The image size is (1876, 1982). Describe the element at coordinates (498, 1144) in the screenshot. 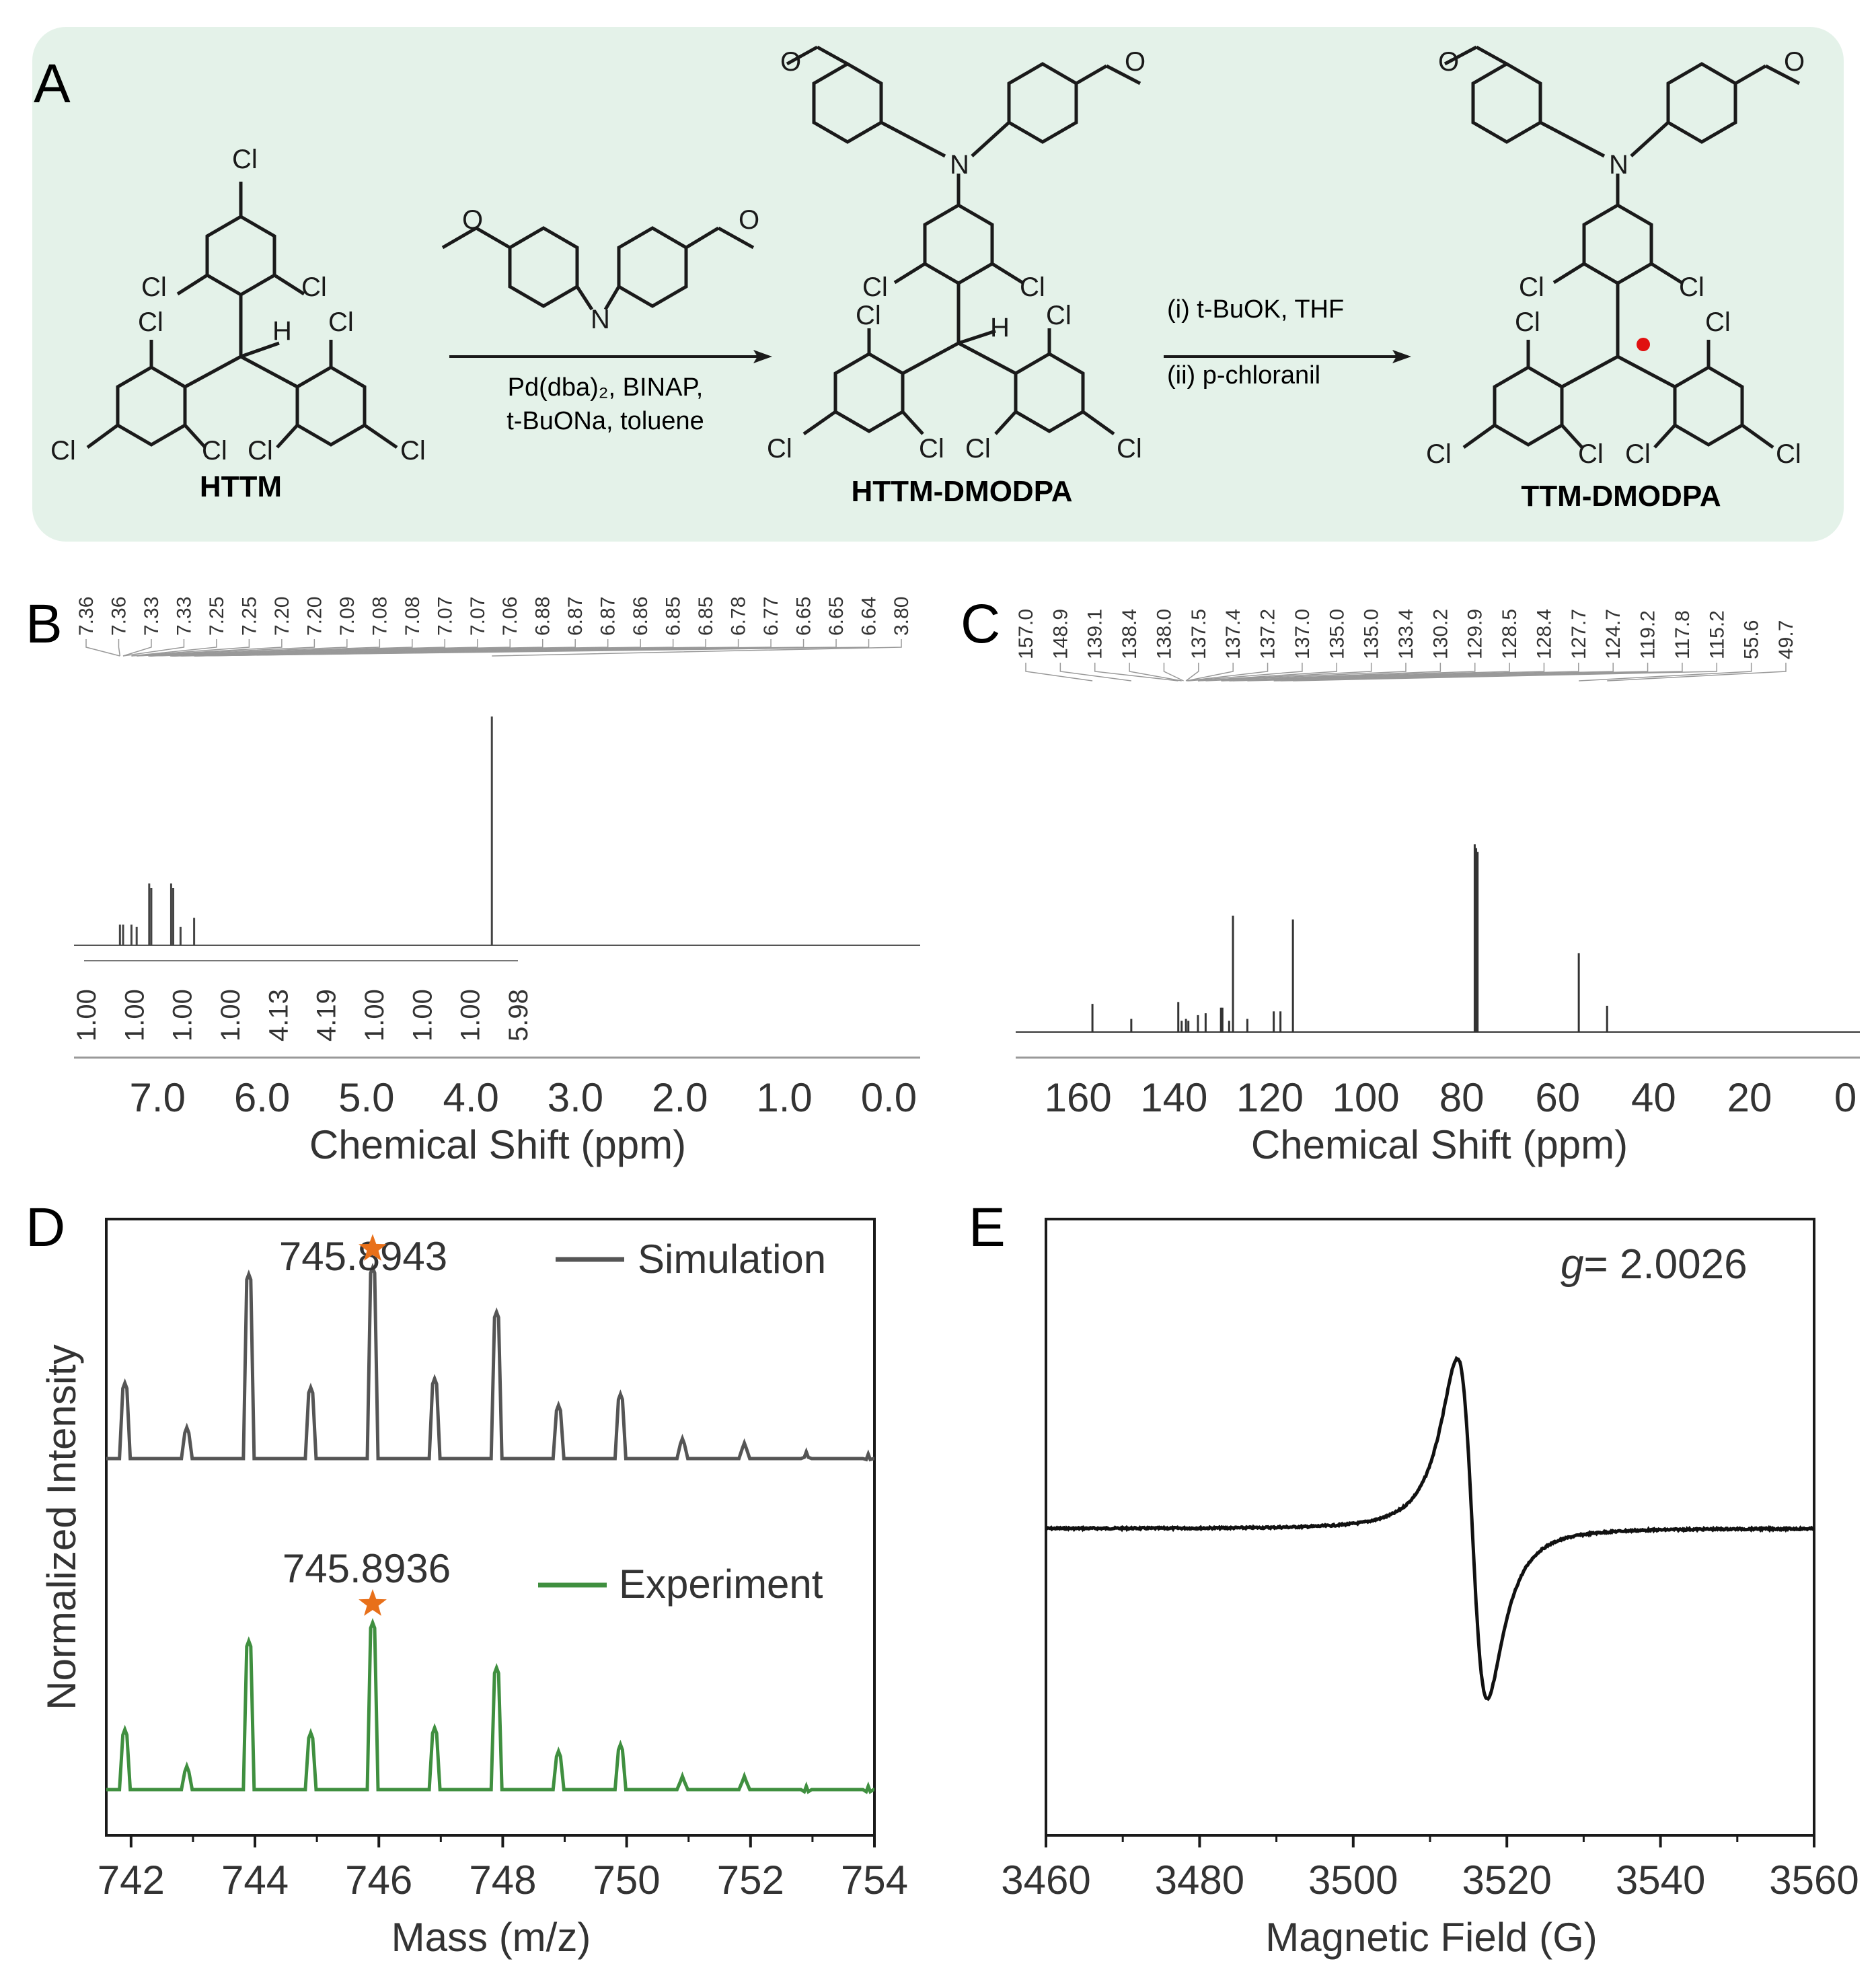

I see `b-x-axis-title: Chemical Shift (ppm)` at that location.